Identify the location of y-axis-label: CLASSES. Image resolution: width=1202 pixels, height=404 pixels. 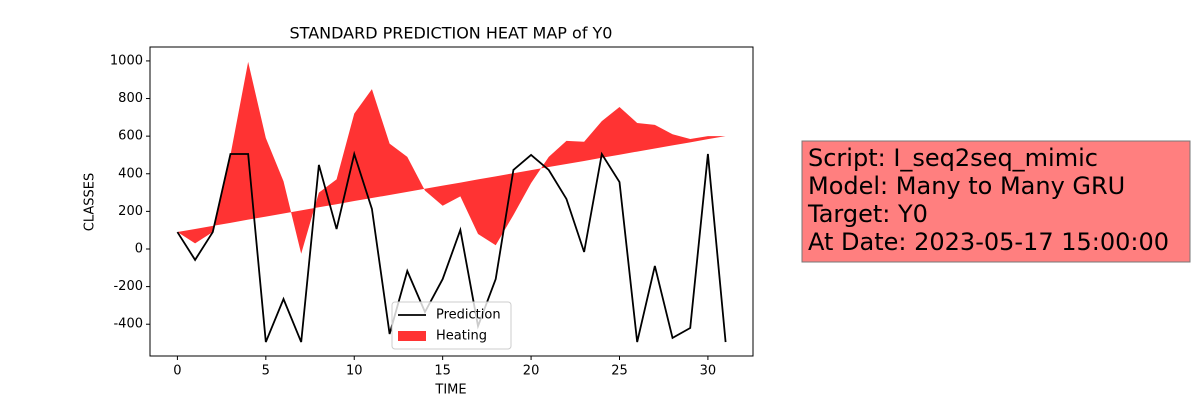
(90, 202).